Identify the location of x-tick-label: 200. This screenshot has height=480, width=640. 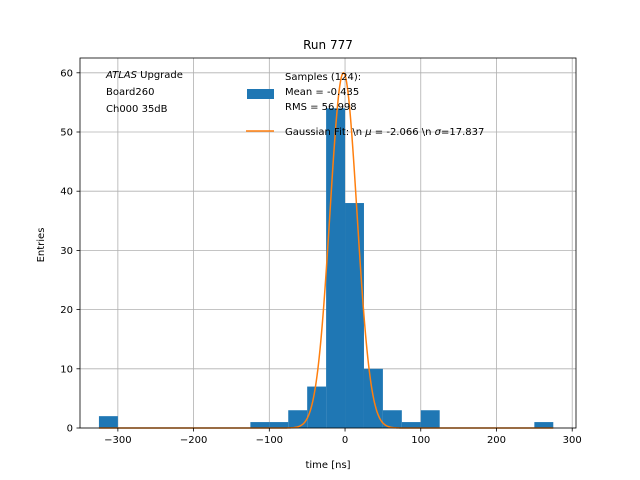
(496, 440).